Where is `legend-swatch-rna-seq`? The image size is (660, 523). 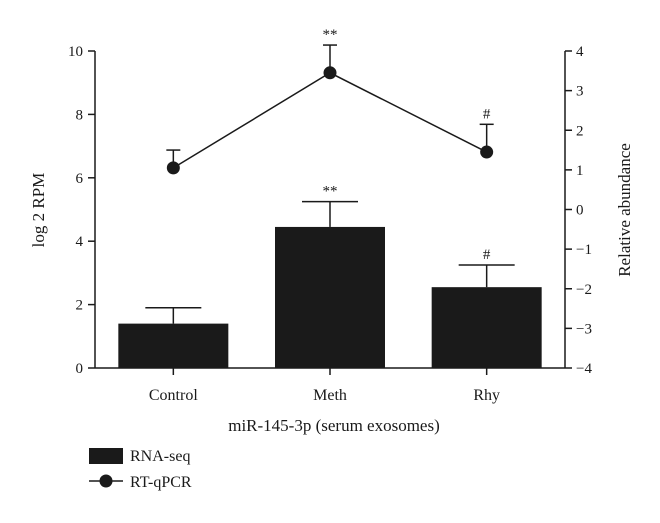 legend-swatch-rna-seq is located at coordinates (106, 456).